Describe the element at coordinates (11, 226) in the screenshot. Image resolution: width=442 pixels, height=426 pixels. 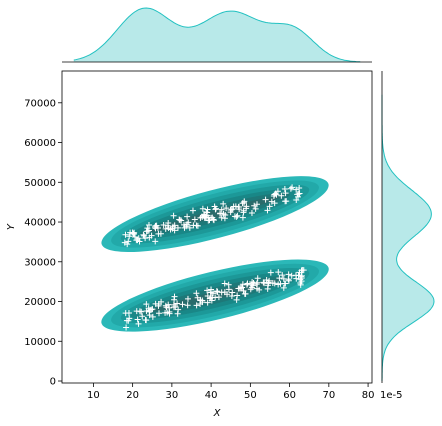
I see `y-axis-label: Y` at that location.